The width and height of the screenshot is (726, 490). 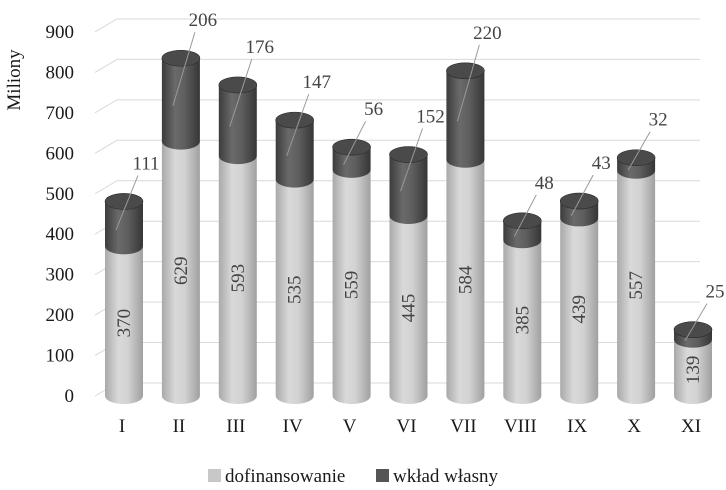 I want to click on bar-group: 629 206, so click(x=189, y=207).